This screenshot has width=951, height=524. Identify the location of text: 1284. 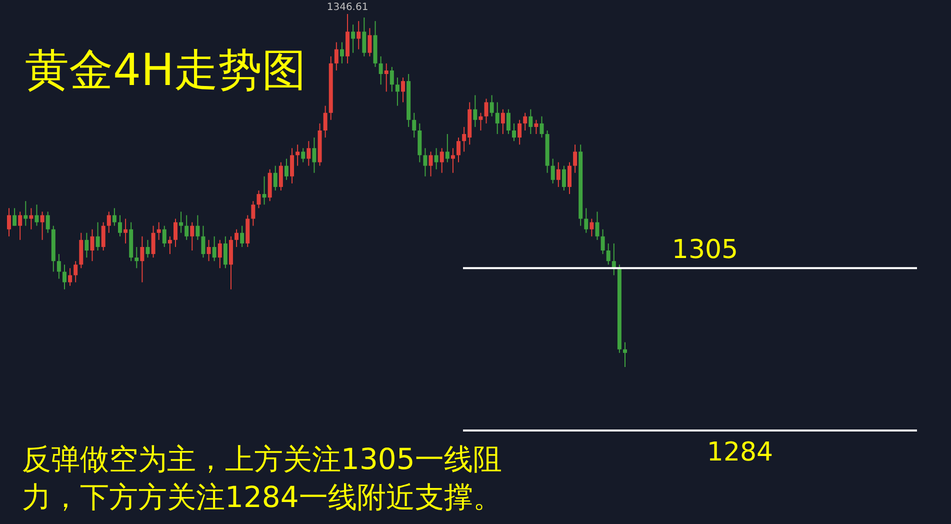
(740, 453).